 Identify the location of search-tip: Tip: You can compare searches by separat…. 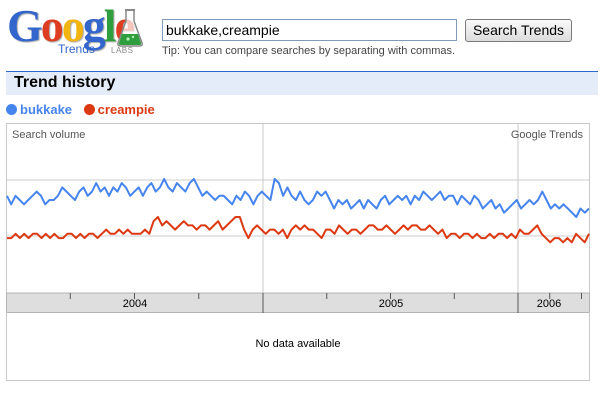
(309, 51).